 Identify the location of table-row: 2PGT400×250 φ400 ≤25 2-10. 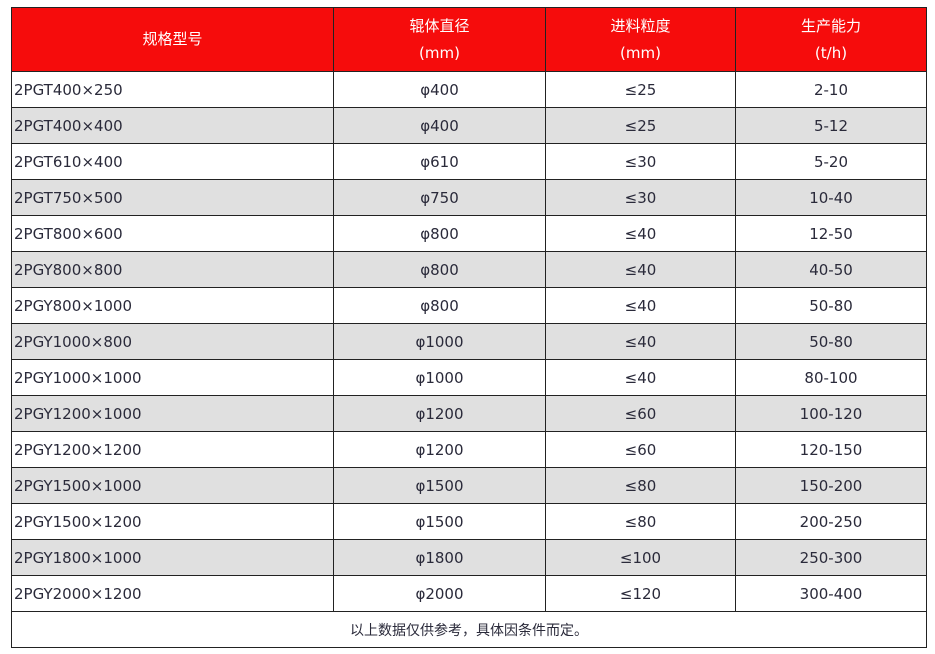
(469, 89).